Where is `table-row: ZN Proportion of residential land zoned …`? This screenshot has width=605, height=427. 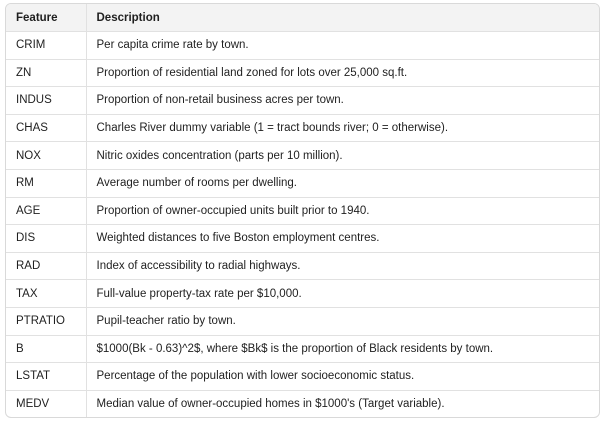
table-row: ZN Proportion of residential land zoned … is located at coordinates (302, 73).